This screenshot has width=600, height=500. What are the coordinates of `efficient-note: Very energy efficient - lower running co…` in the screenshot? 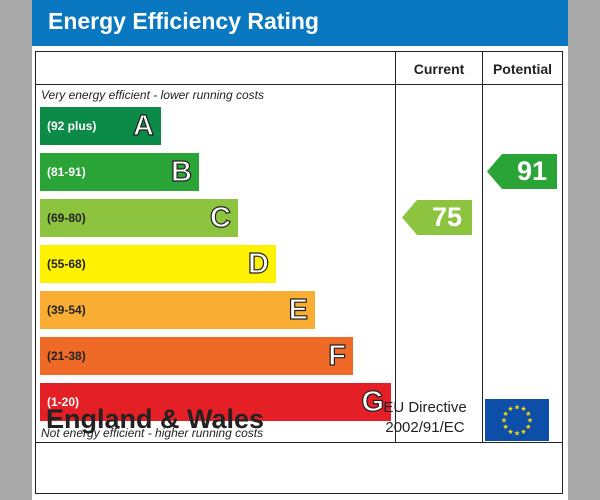 It's located at (152, 95).